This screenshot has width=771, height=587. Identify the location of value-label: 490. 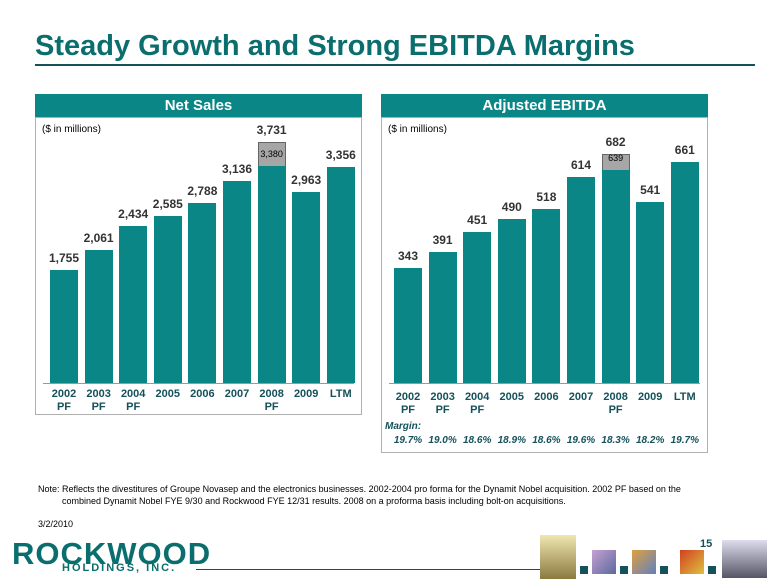
(511, 206).